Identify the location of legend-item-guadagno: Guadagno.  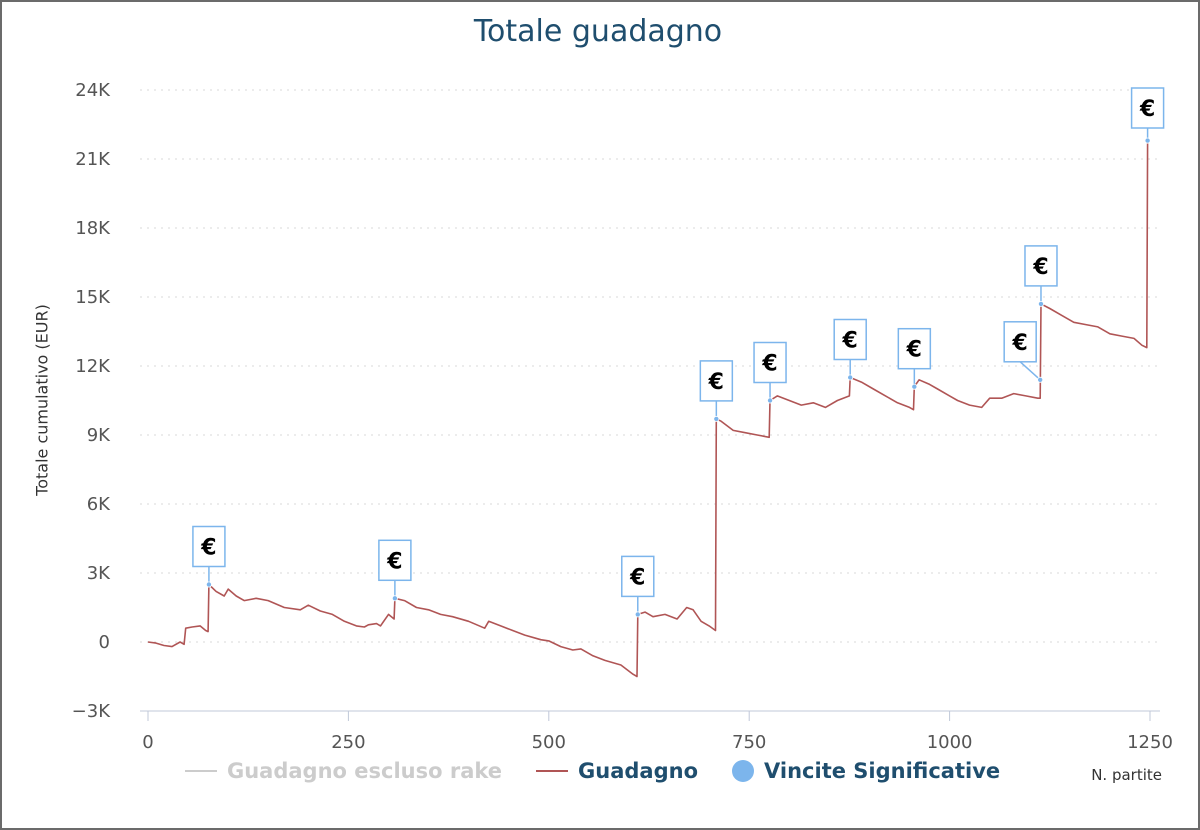
(617, 771).